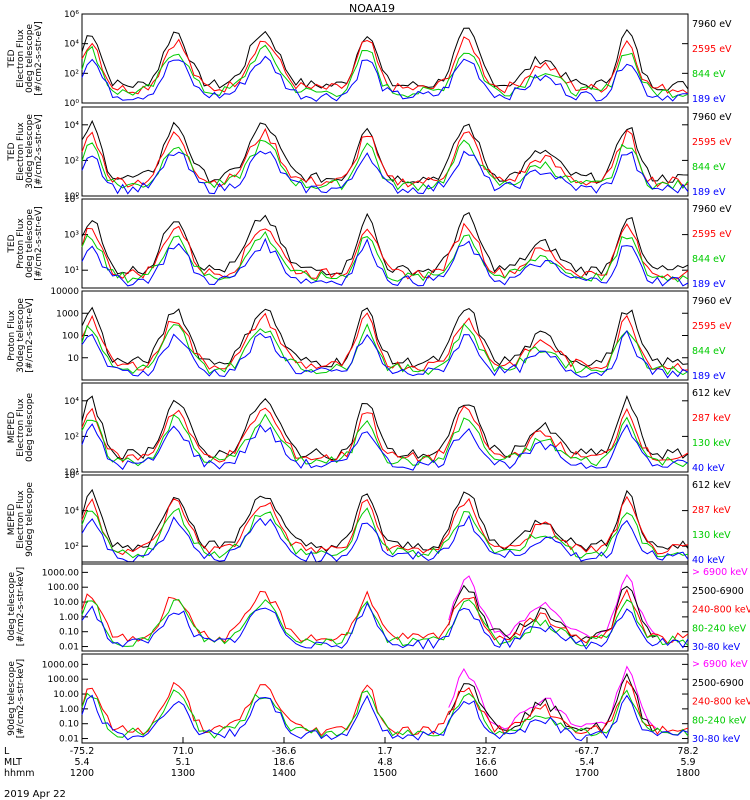  I want to click on y-tick-label: 1.00, so click(69, 710).